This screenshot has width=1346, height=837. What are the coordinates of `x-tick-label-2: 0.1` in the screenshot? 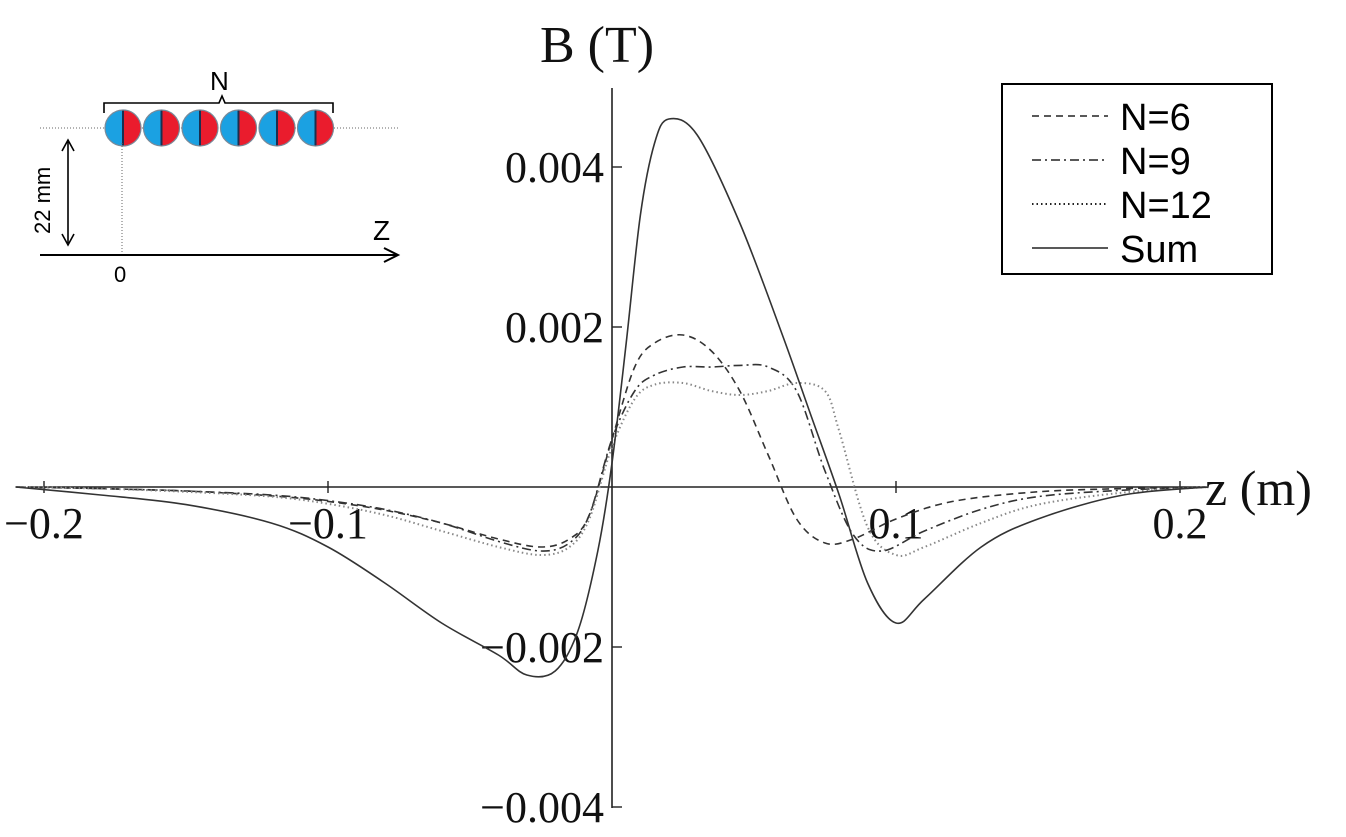 It's located at (896, 523).